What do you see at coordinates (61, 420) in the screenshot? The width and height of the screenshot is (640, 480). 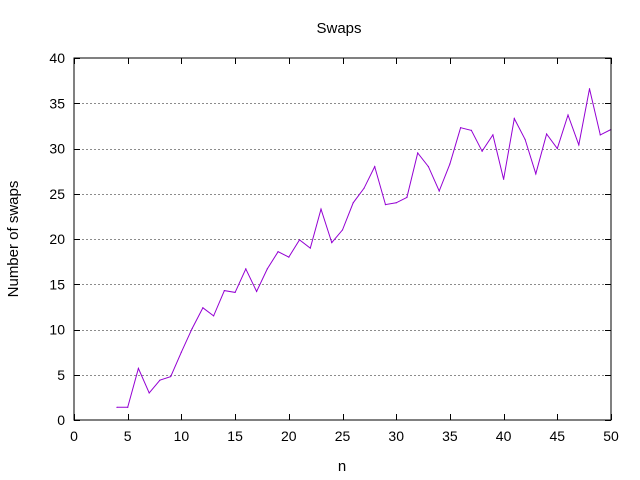 I see `y-tick-label: 0` at bounding box center [61, 420].